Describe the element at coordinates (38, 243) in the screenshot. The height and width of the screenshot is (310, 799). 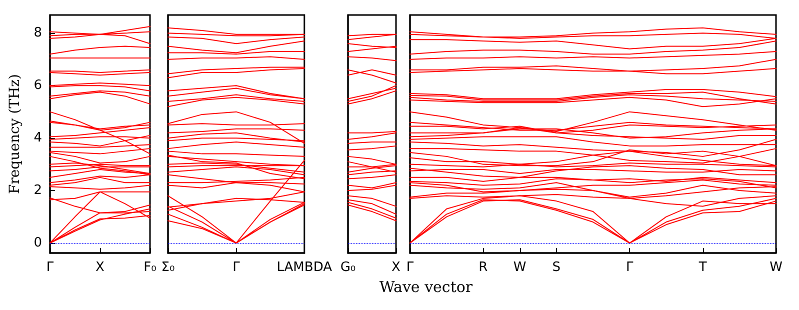
I see `y-tick-label: 0` at that location.